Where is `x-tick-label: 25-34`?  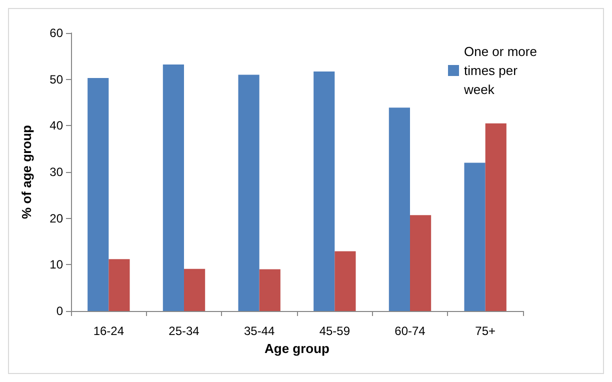 x-tick-label: 25-34 is located at coordinates (184, 331).